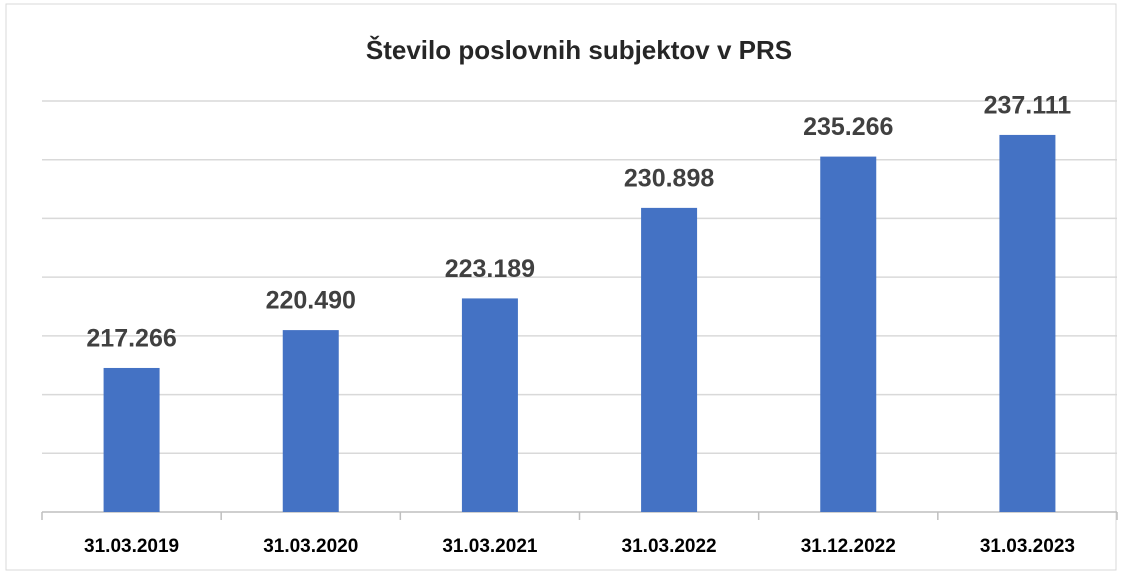 This screenshot has height=571, width=1123. I want to click on x-tick-label: 31.03.2021, so click(490, 546).